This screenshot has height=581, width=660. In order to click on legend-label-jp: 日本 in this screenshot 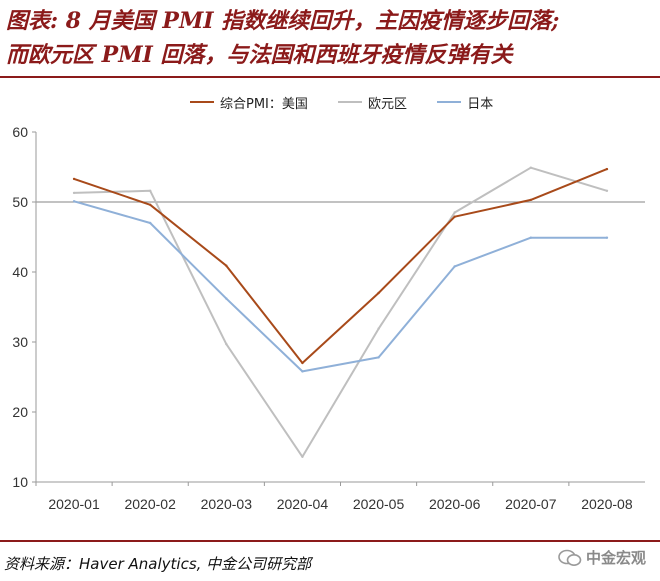, I will do `click(480, 104)`.